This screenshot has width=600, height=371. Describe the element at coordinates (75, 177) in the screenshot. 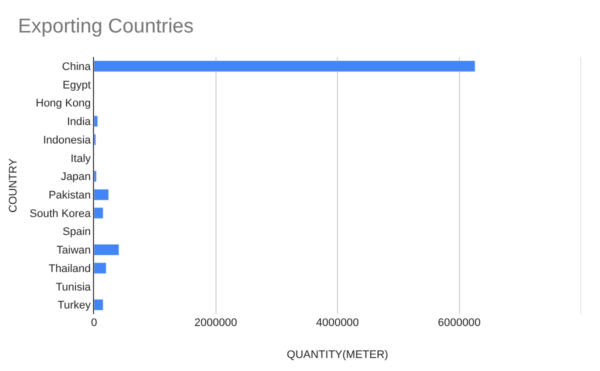

I see `y-tick-label: Japan` at that location.